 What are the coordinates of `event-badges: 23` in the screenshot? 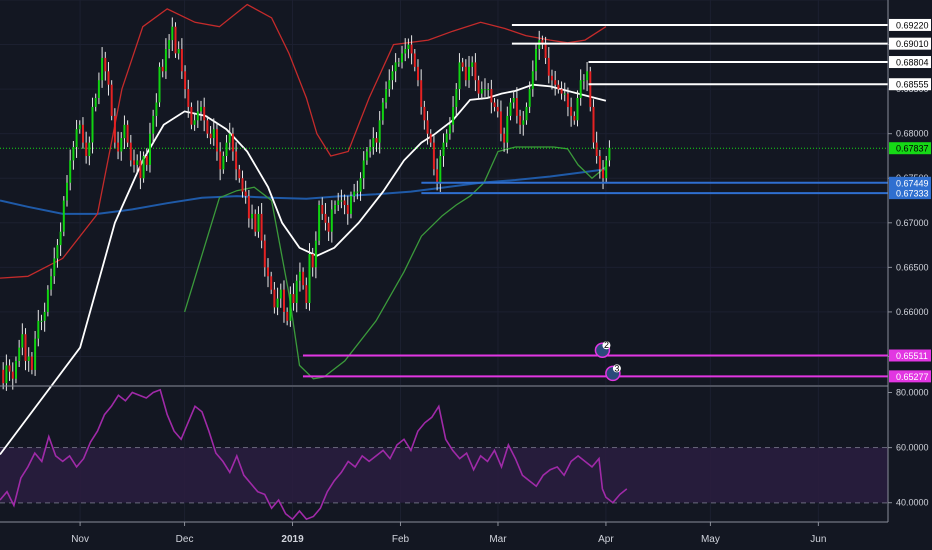 It's located at (607, 361).